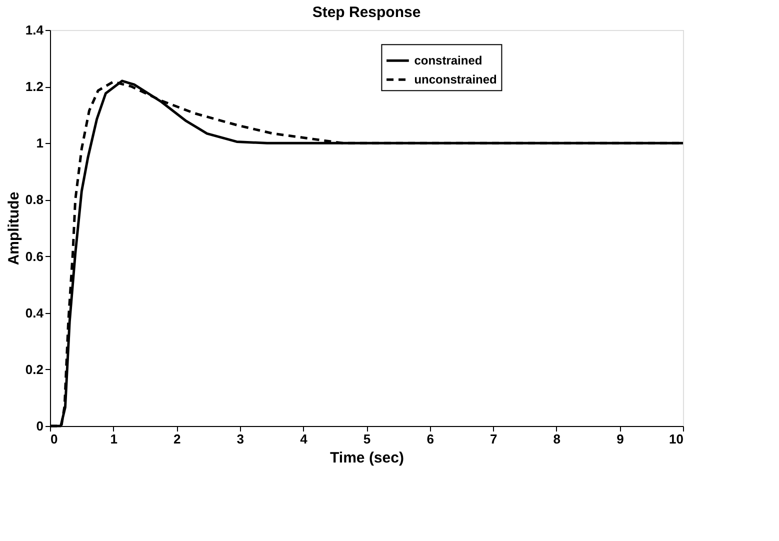 The height and width of the screenshot is (541, 779). I want to click on y-tick-label: 1.2, so click(34, 86).